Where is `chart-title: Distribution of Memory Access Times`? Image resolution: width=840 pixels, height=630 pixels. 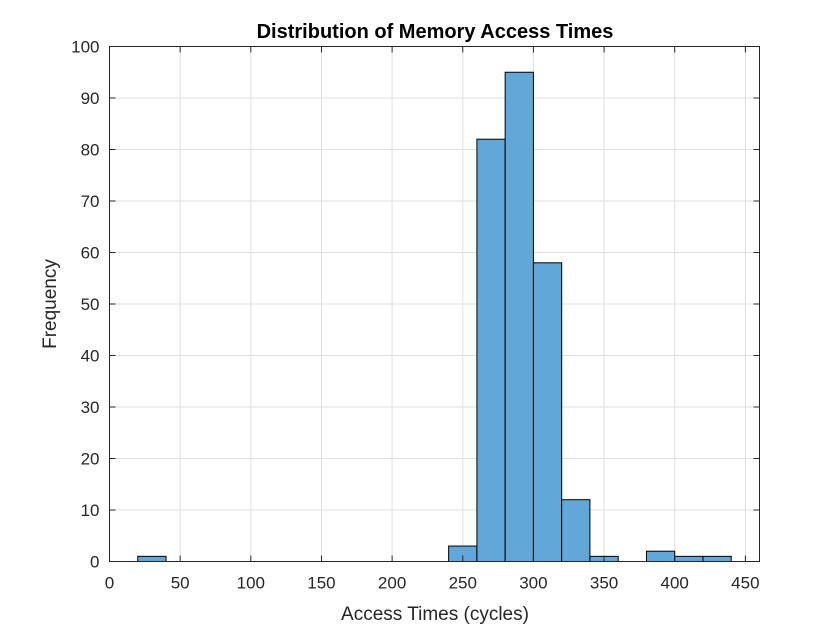
chart-title: Distribution of Memory Access Times is located at coordinates (435, 32).